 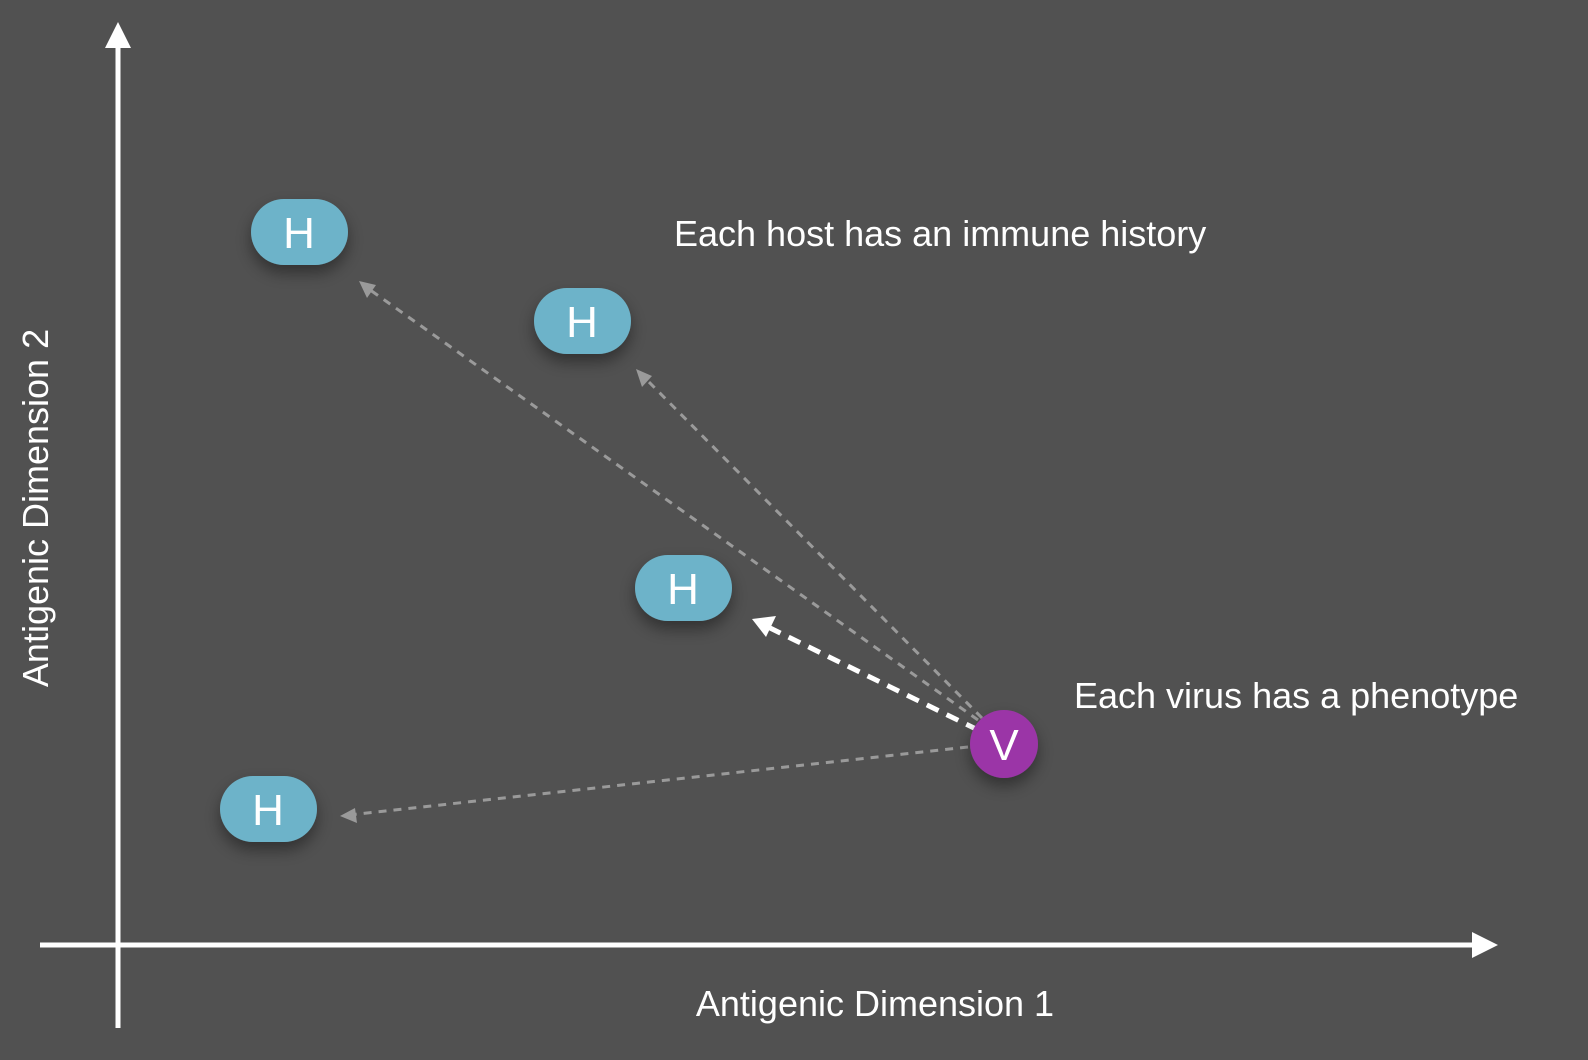 What do you see at coordinates (1296, 695) in the screenshot?
I see `virus-annotation: Each virus has a phenotype` at bounding box center [1296, 695].